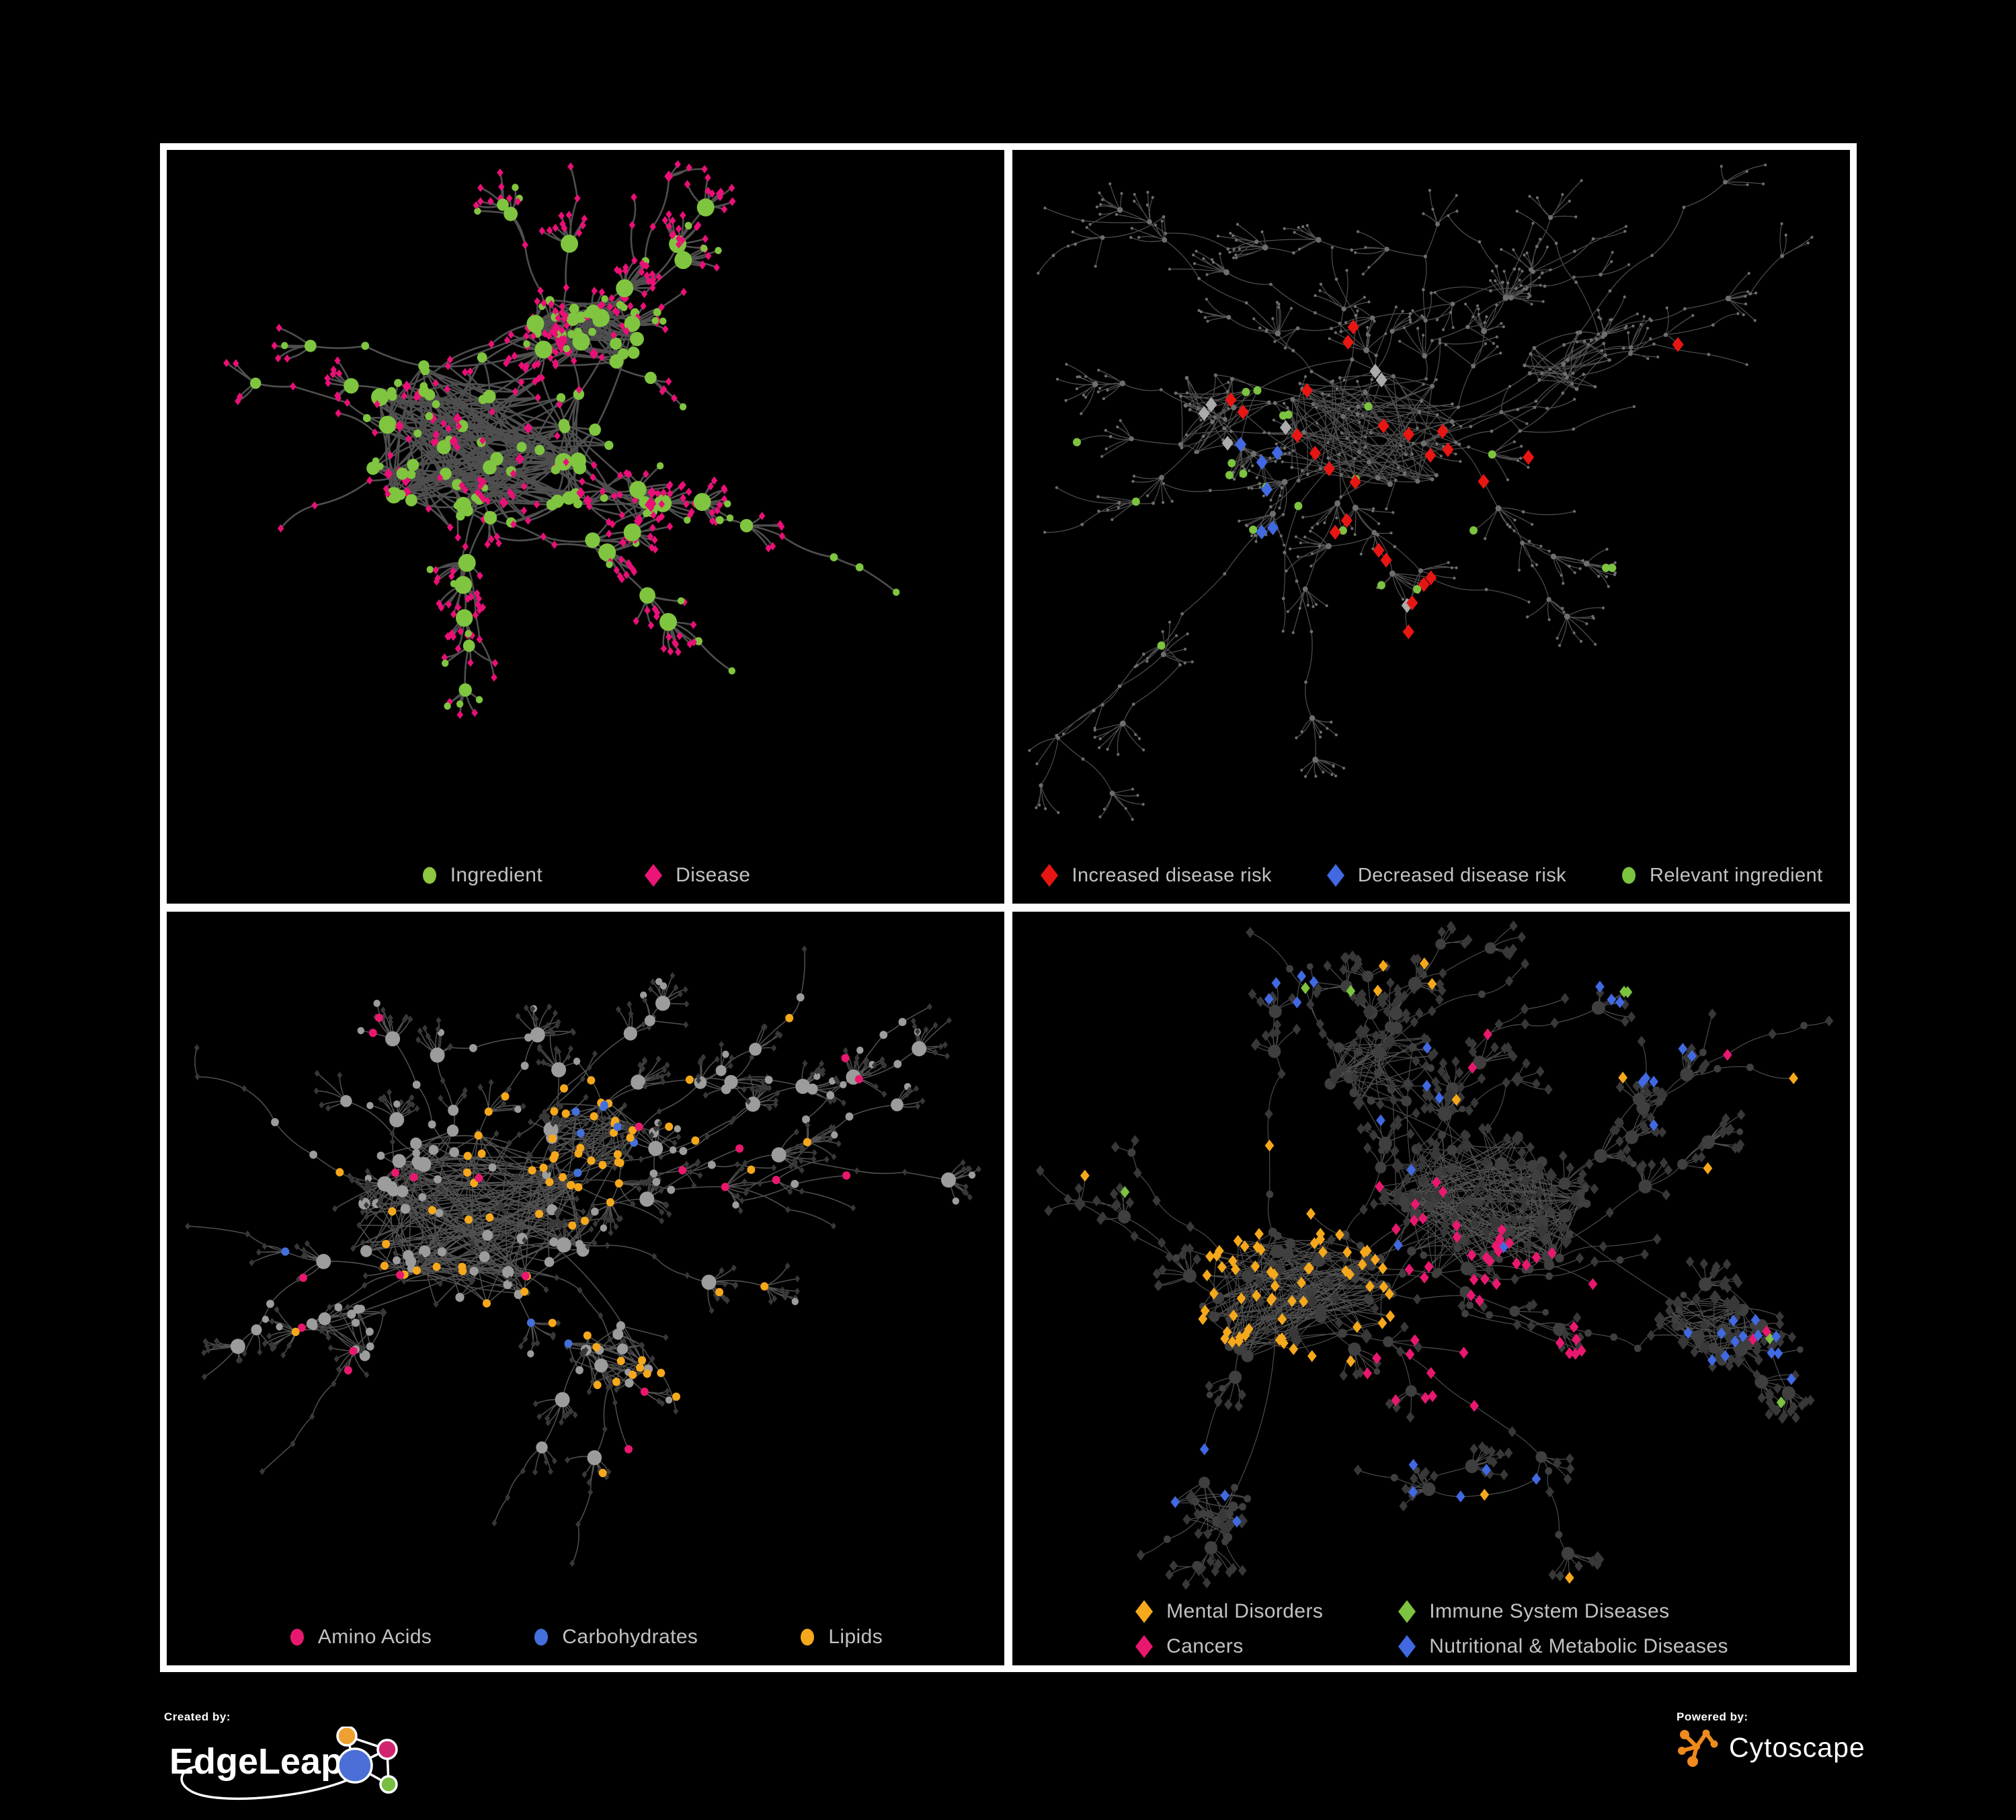  I want to click on cytoscape-wordmark: Cytoscape, so click(1797, 1747).